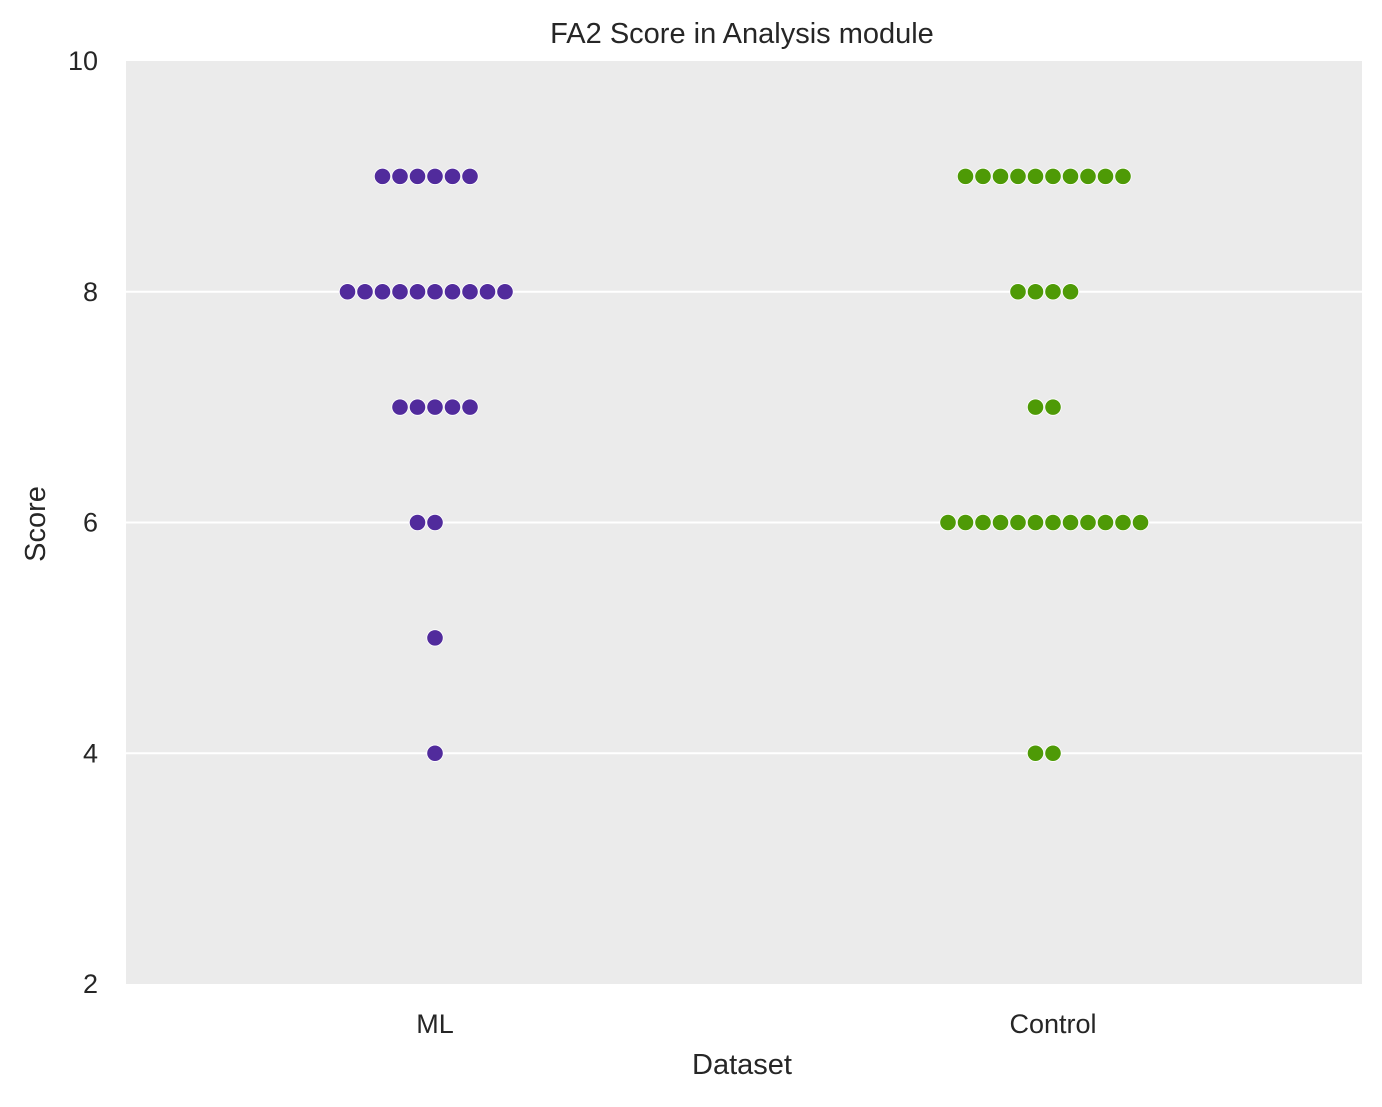  I want to click on chart-title: FA2 Score in Analysis module, so click(742, 34).